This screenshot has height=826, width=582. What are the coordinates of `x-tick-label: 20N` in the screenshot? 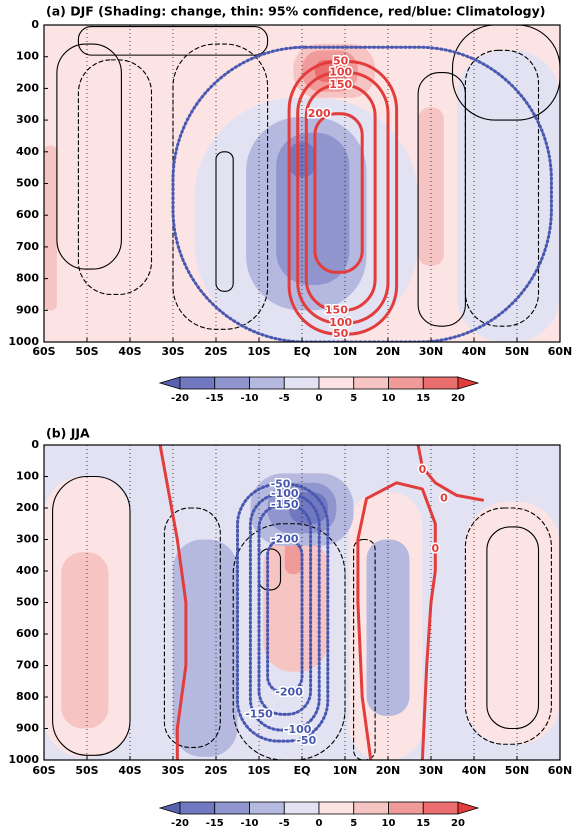 It's located at (388, 351).